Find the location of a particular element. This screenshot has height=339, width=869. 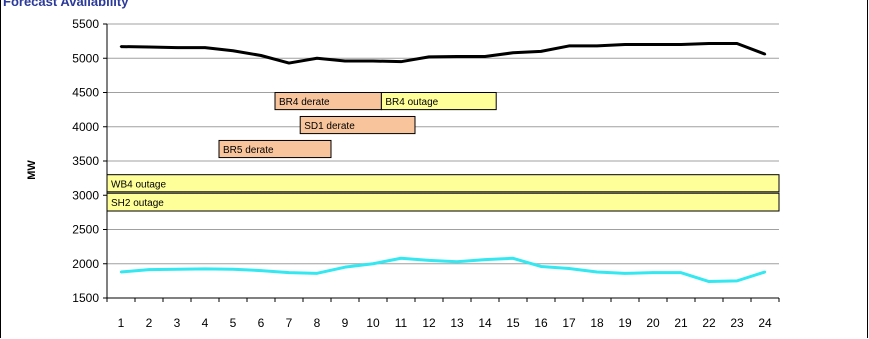

br4-outage-box is located at coordinates (438, 101).